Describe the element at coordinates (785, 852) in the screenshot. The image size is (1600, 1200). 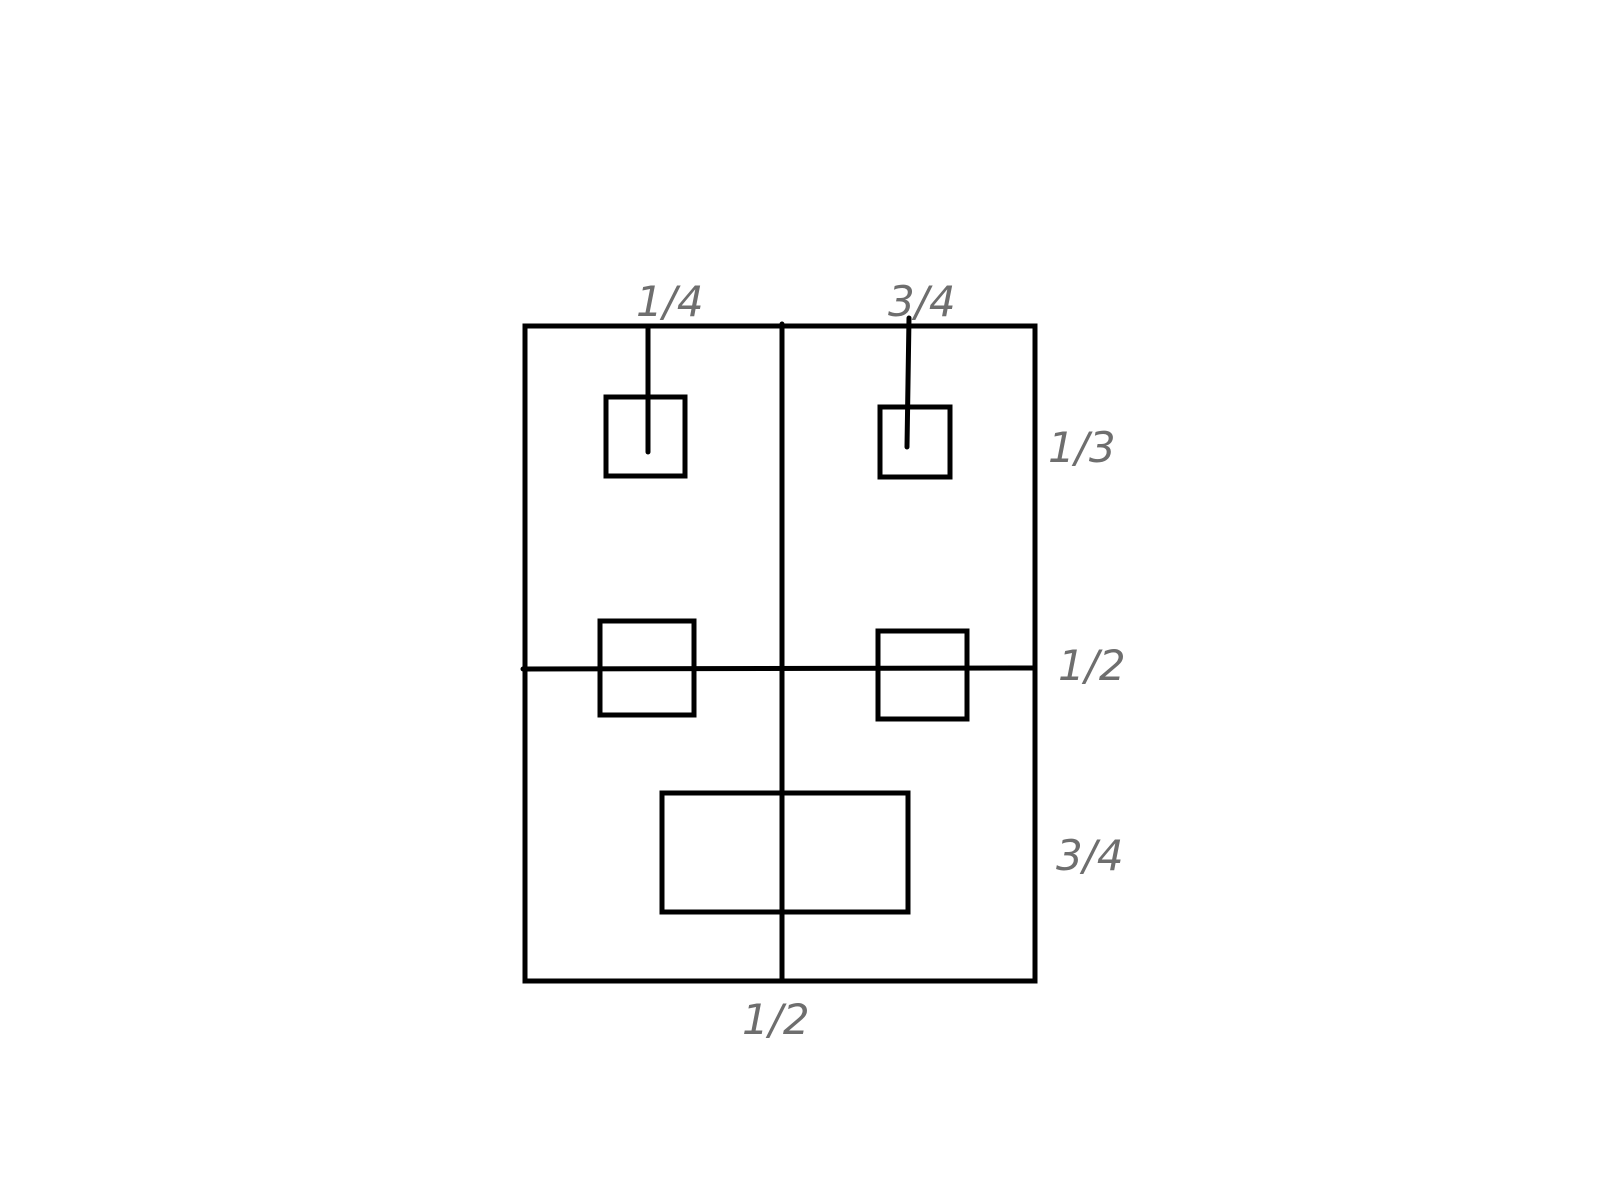
I see `bottom-center-box` at that location.